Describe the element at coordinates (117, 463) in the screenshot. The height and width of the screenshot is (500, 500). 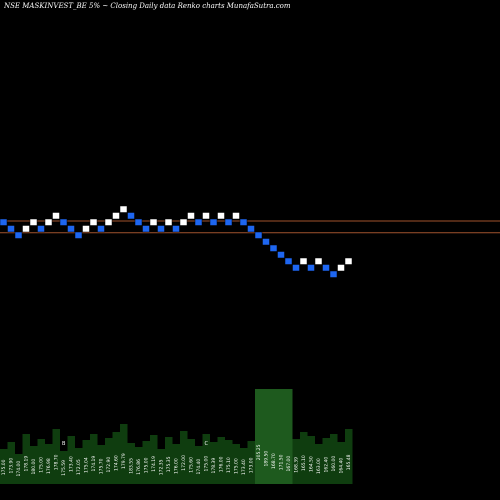
I see `volume-label: 174.60` at that location.